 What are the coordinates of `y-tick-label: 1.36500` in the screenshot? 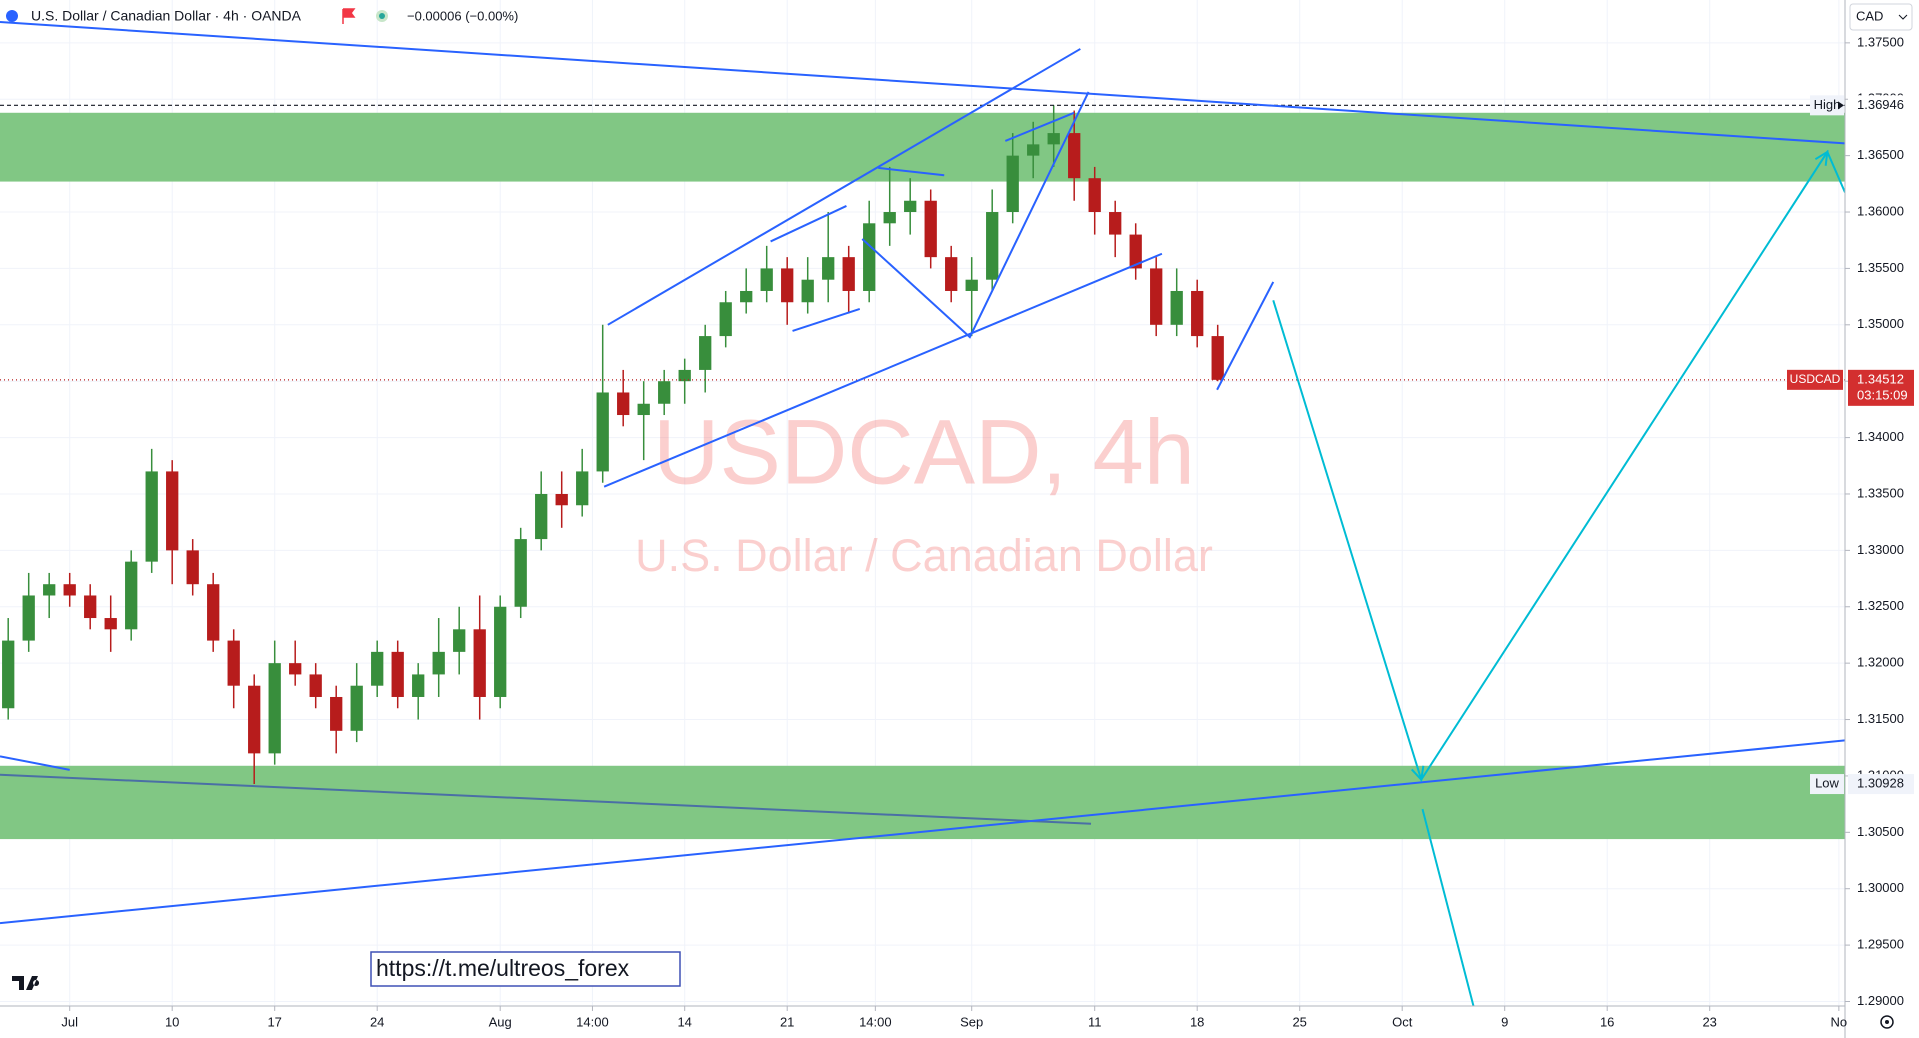 It's located at (1880, 154).